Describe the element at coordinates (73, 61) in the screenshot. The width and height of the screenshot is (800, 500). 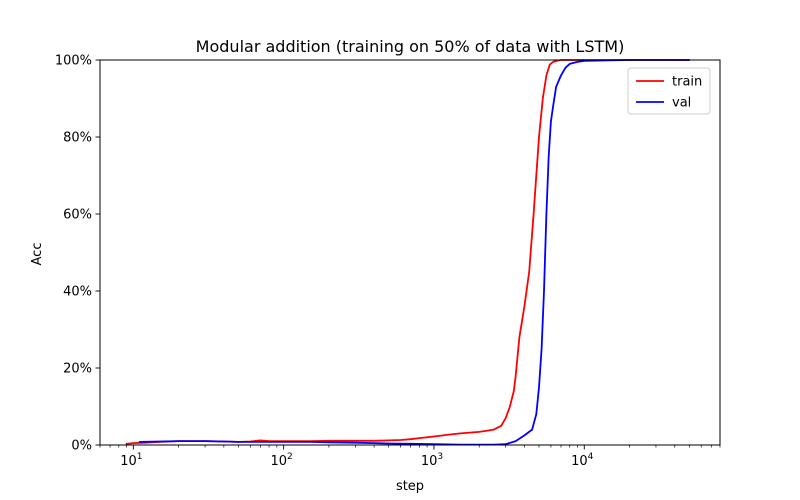
I see `y-tick-label: 100%` at that location.